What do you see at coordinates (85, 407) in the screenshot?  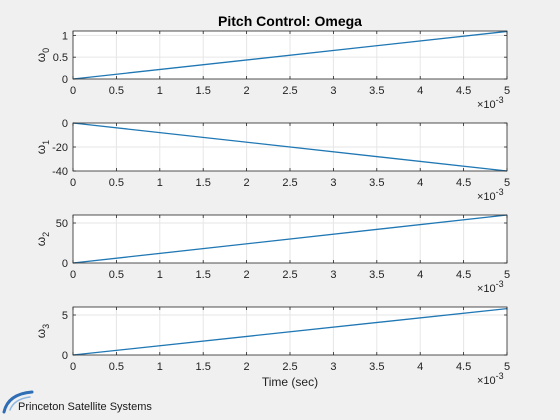 I see `brand-name: Princeton Satellite Systems` at bounding box center [85, 407].